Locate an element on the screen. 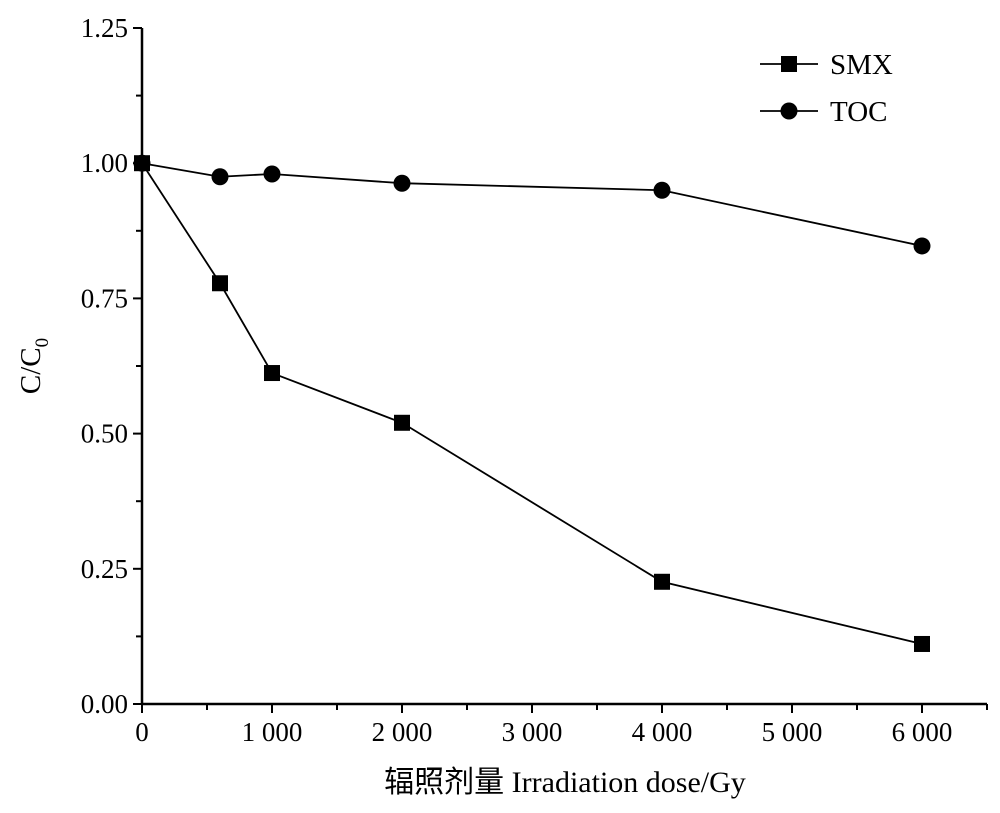  legend-toc-marker is located at coordinates (789, 111).